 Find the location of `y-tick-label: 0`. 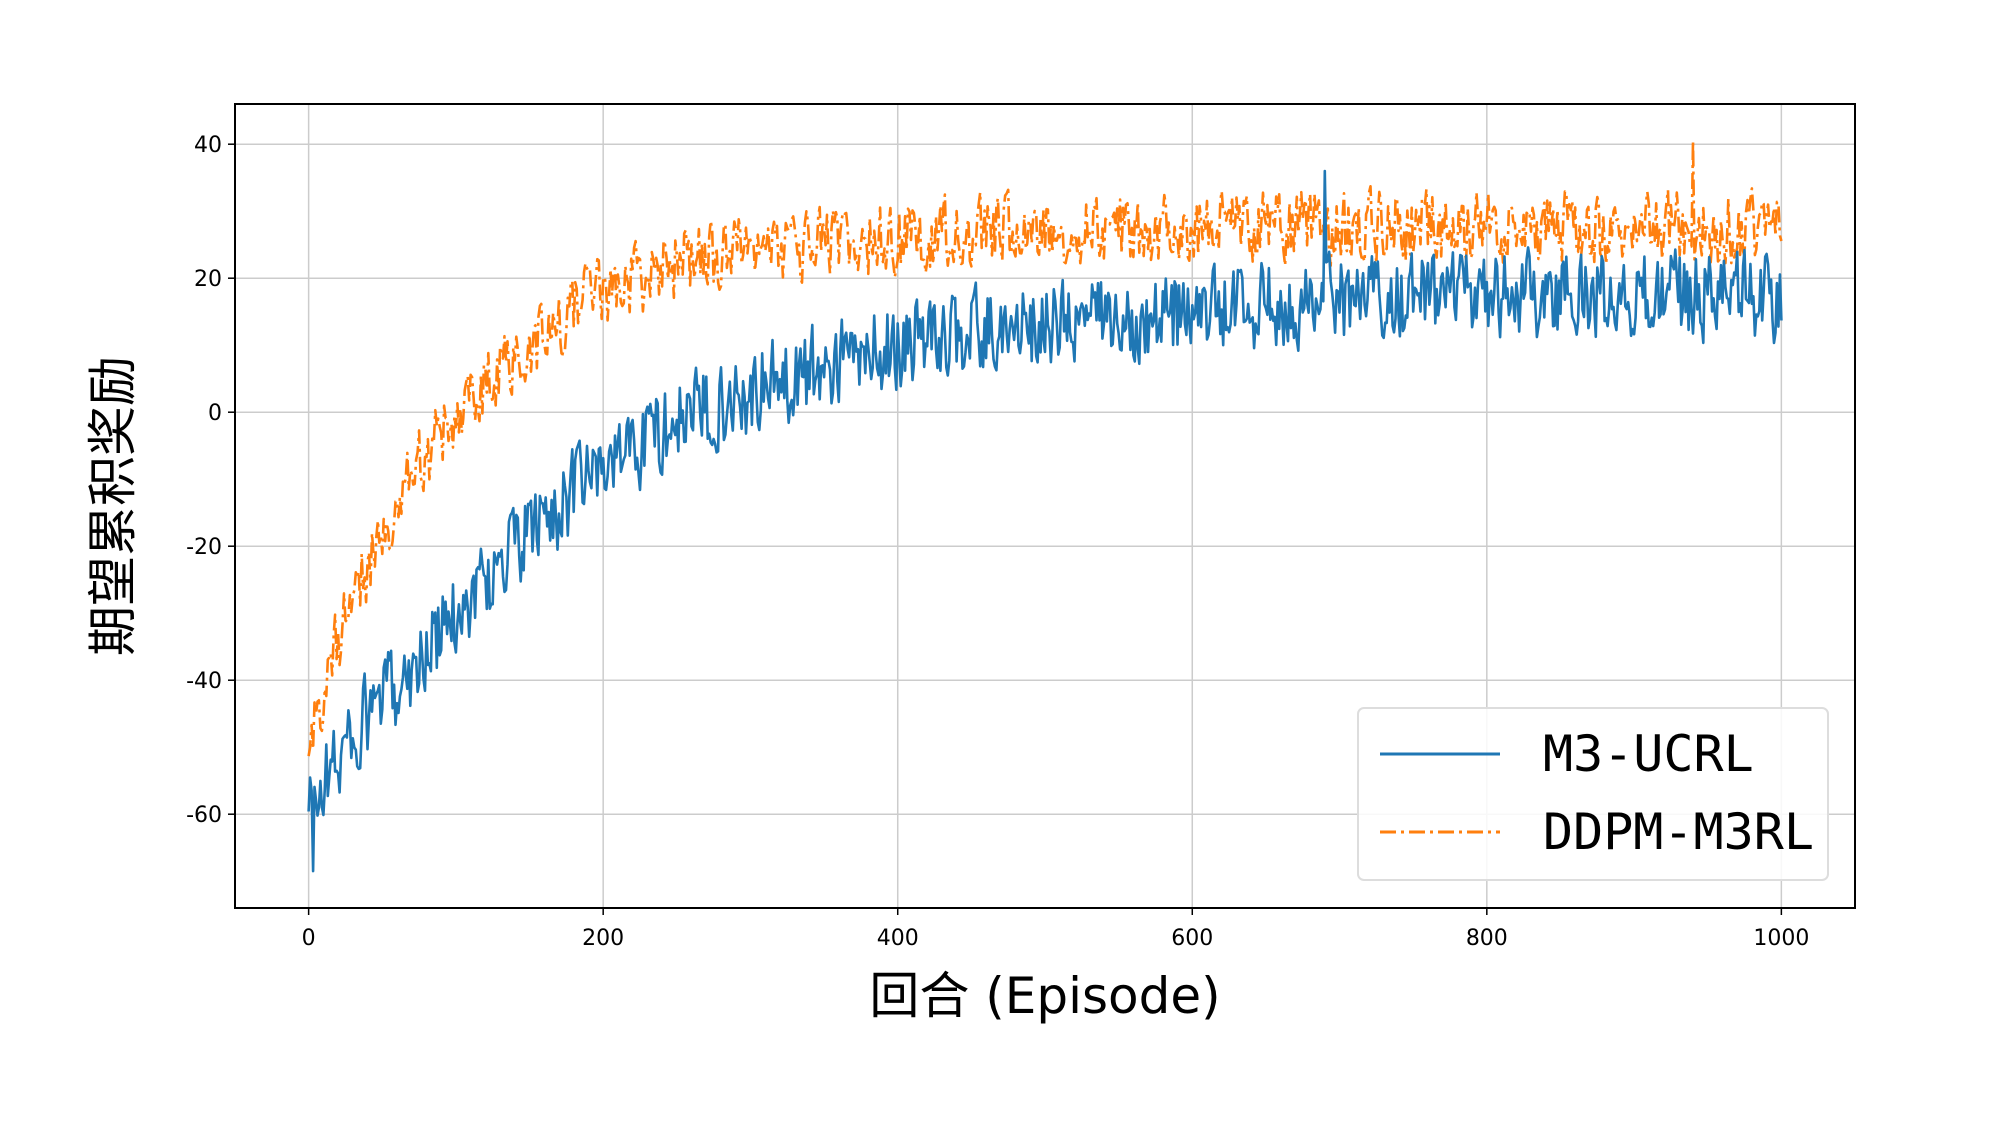

y-tick-label: 0 is located at coordinates (215, 413).